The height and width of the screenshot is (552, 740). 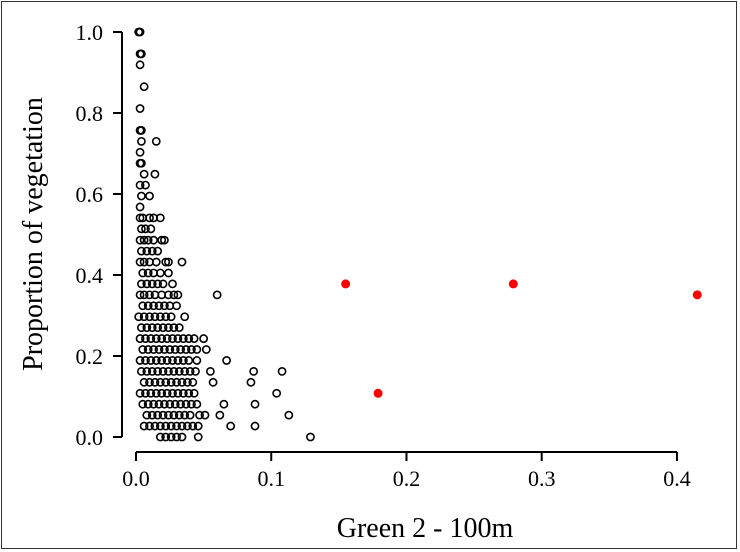 What do you see at coordinates (90, 194) in the screenshot?
I see `y-tick-label: 0.6` at bounding box center [90, 194].